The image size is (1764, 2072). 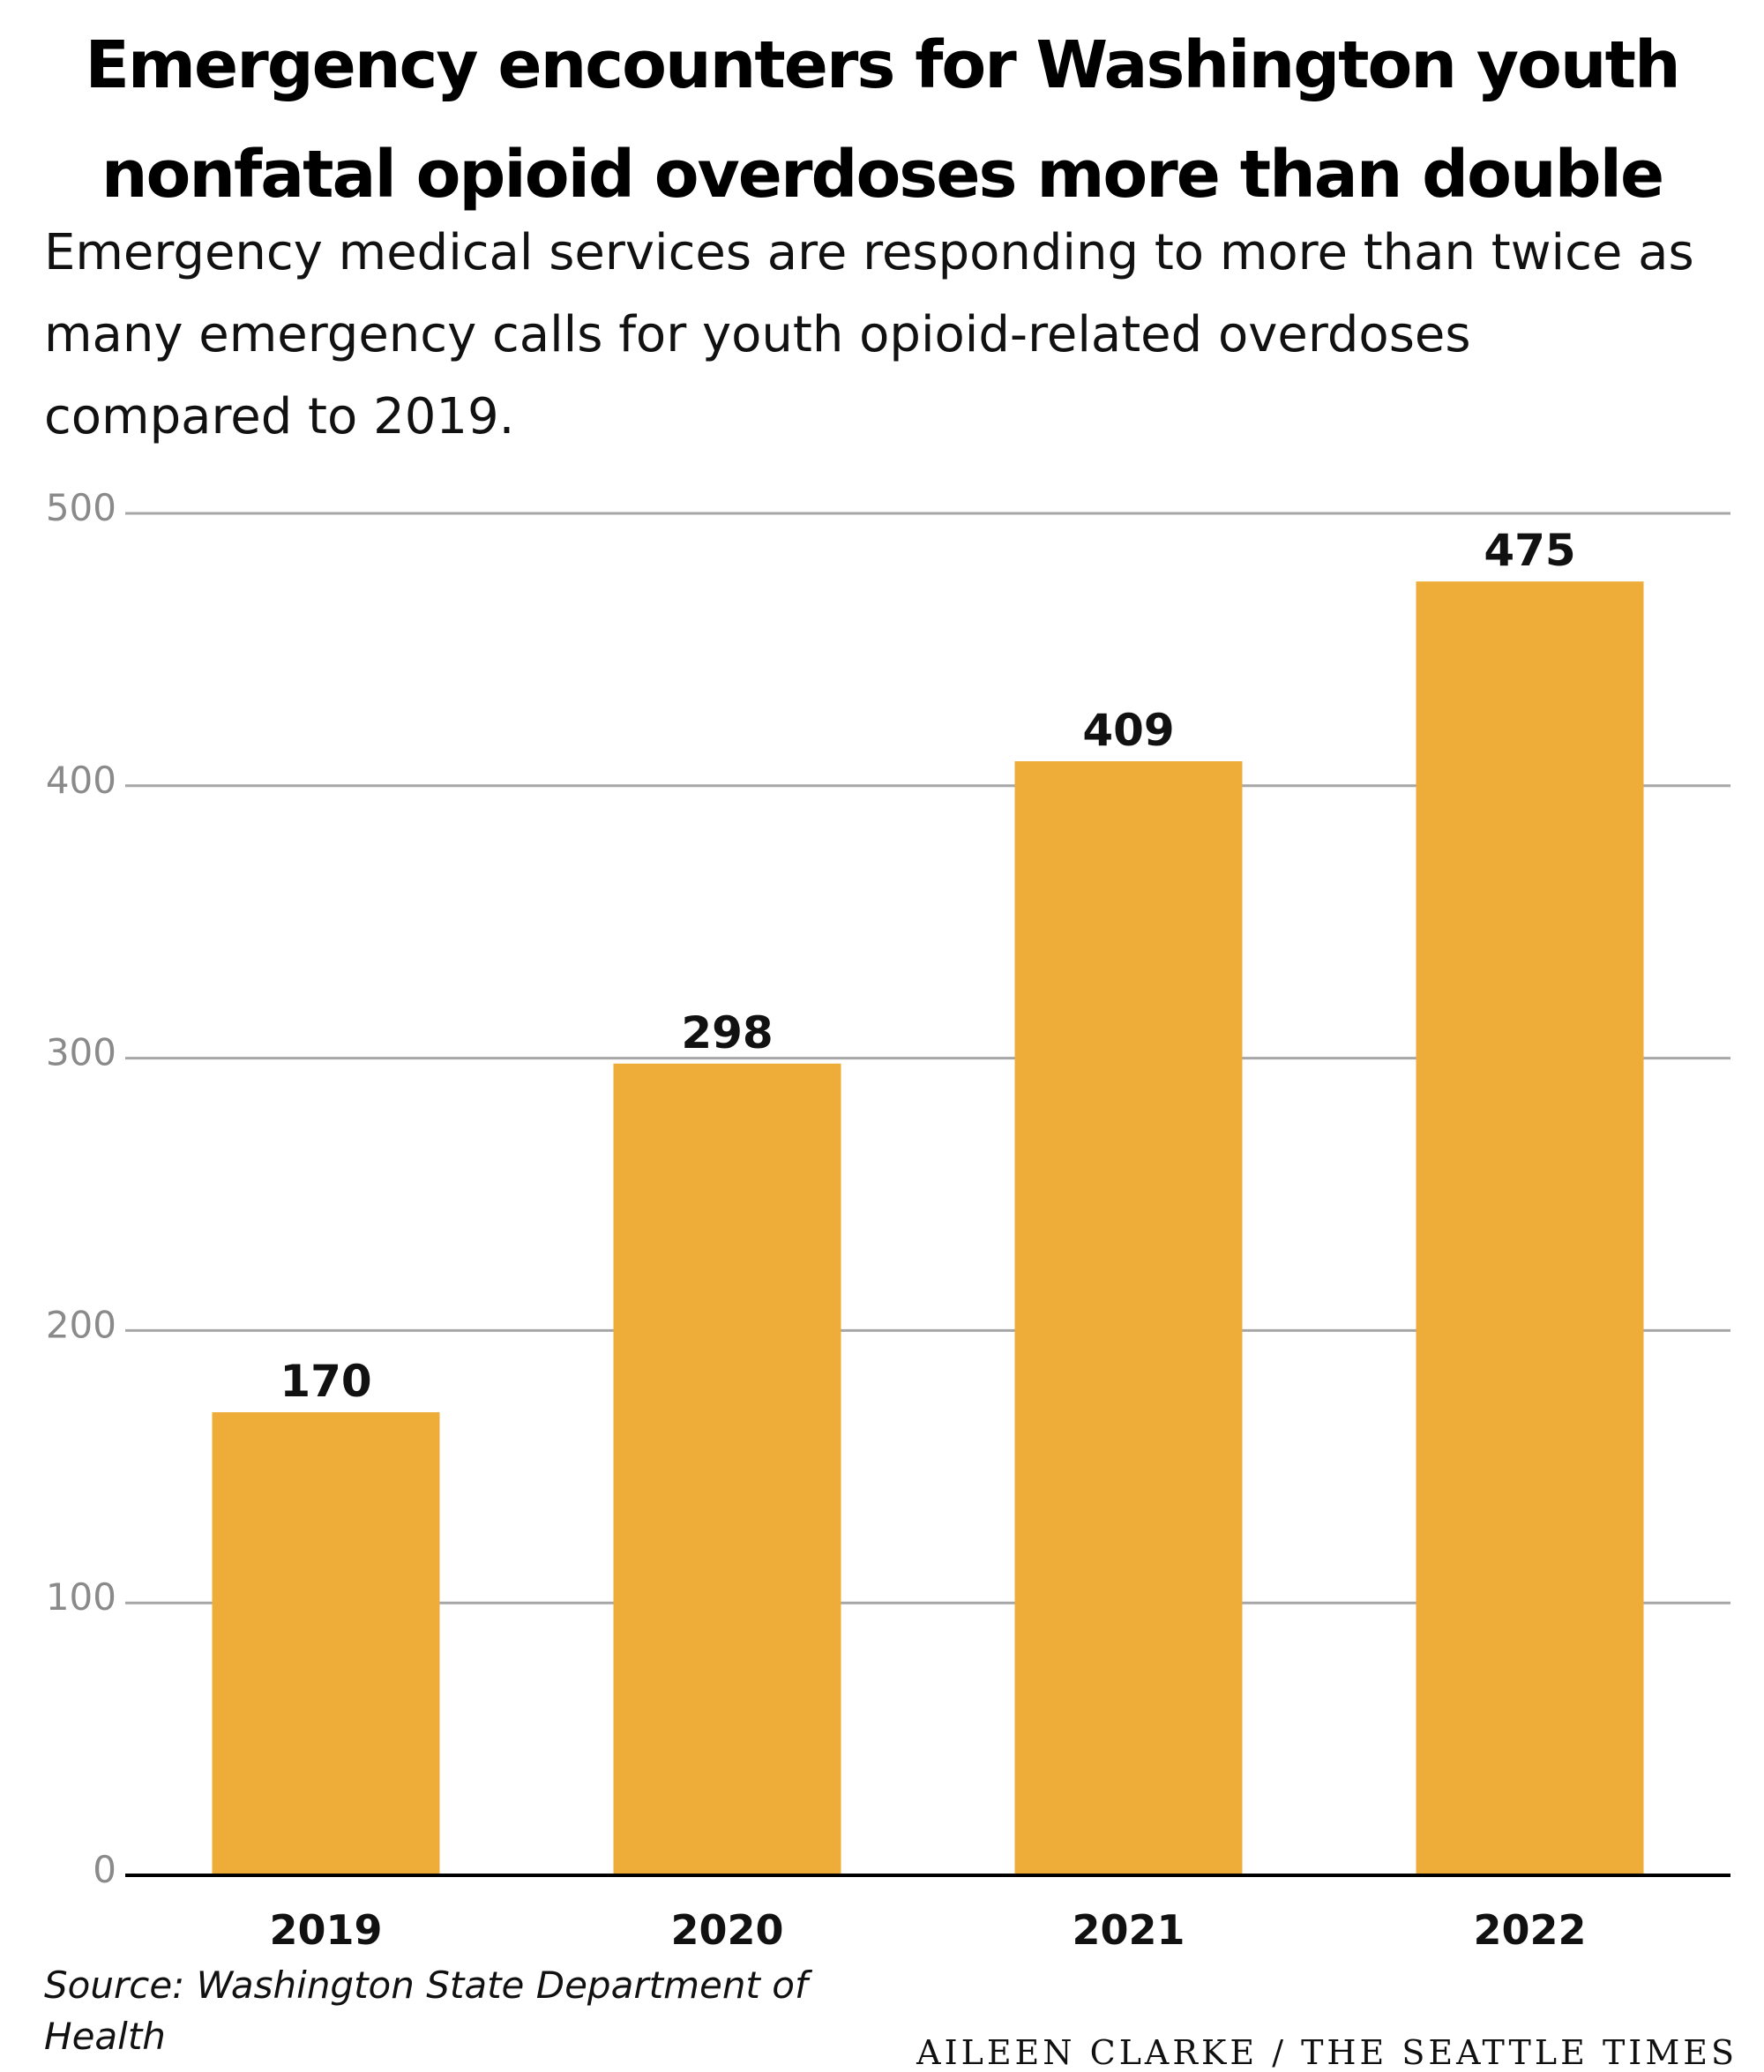 What do you see at coordinates (727, 1032) in the screenshot?
I see `bar-value-label: 298` at bounding box center [727, 1032].